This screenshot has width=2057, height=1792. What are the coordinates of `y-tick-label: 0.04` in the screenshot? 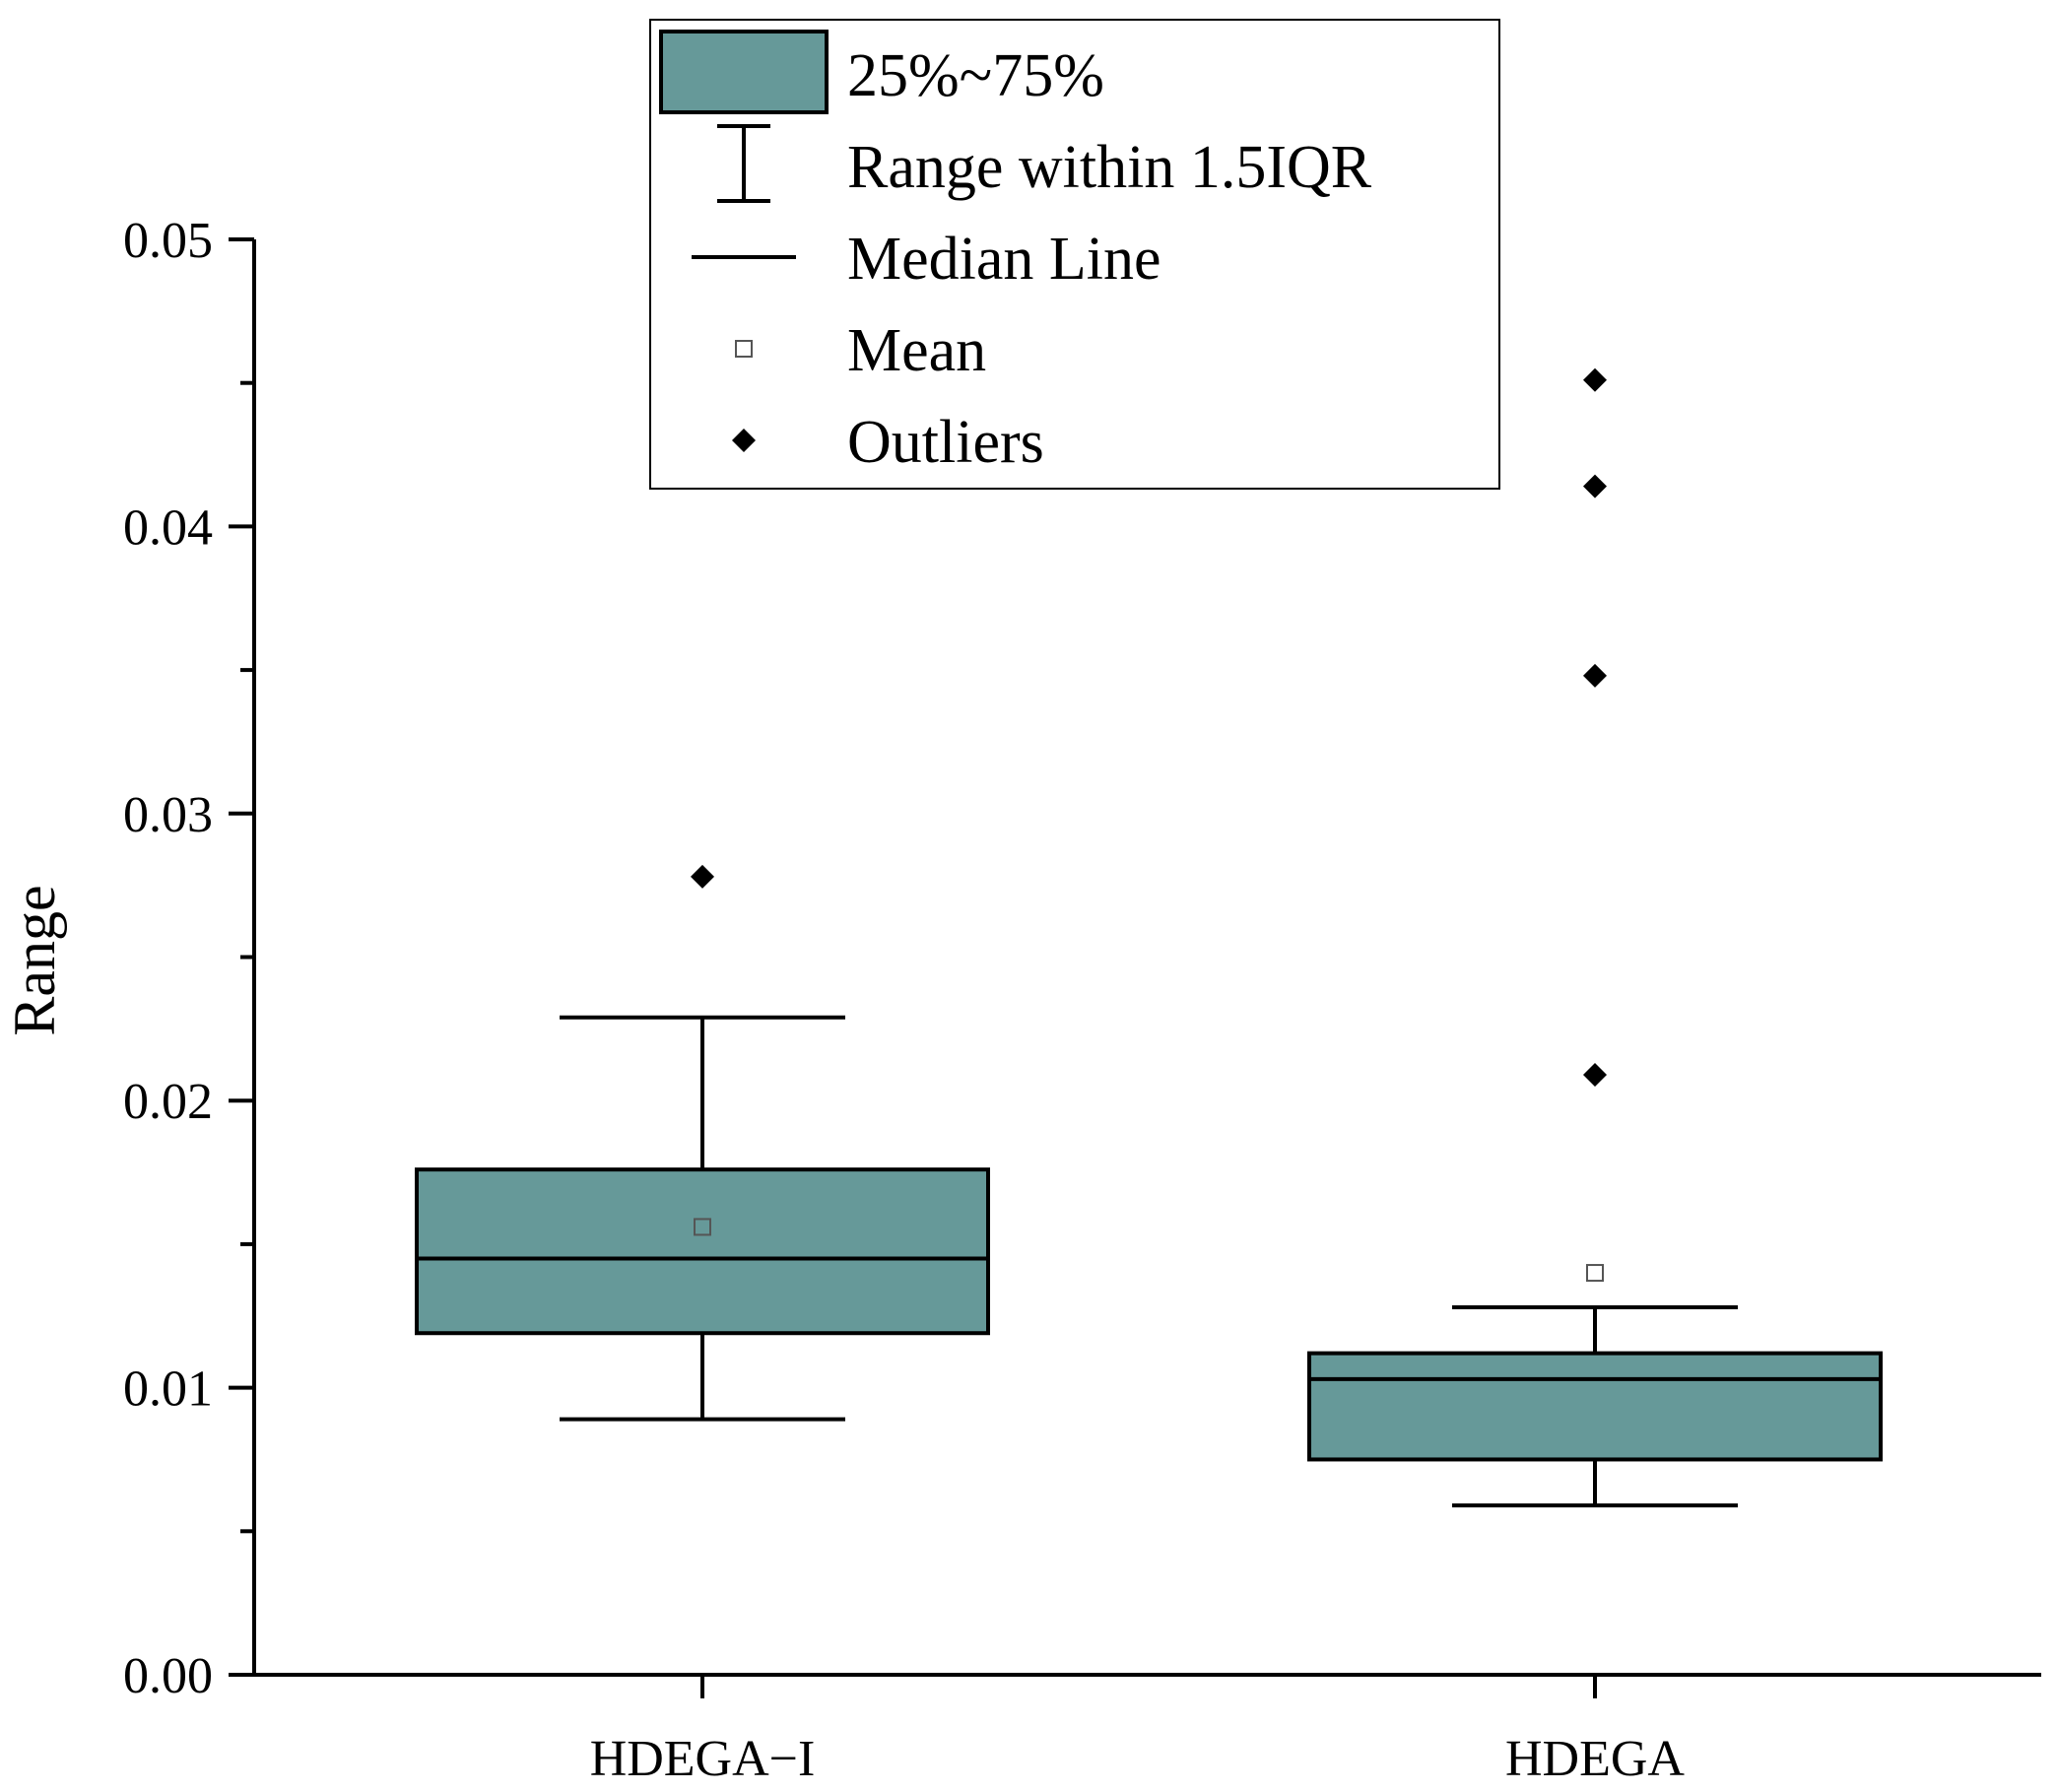 It's located at (168, 527).